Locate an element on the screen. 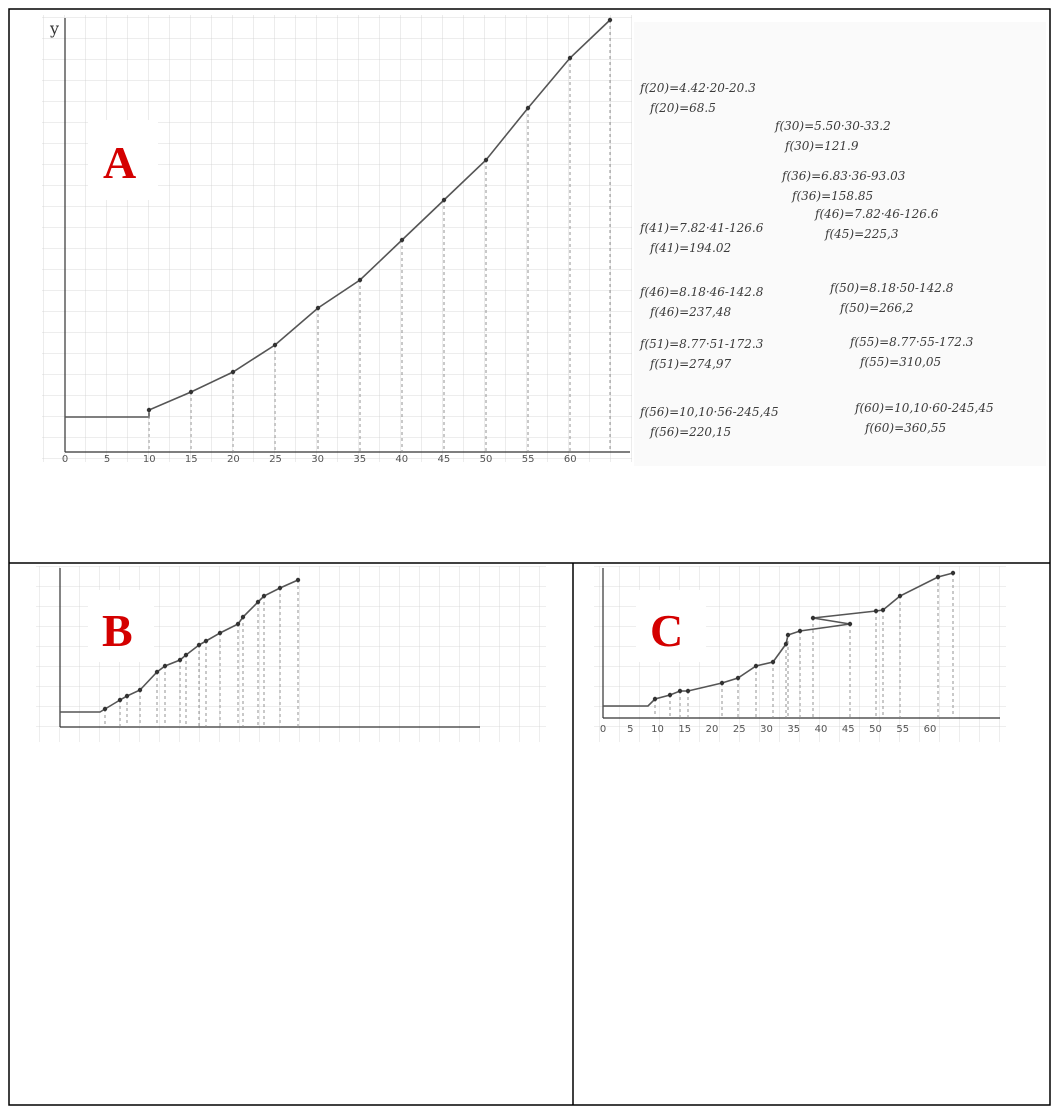  note-expression: f(41)=7.82·41-126.6 is located at coordinates (701, 228).